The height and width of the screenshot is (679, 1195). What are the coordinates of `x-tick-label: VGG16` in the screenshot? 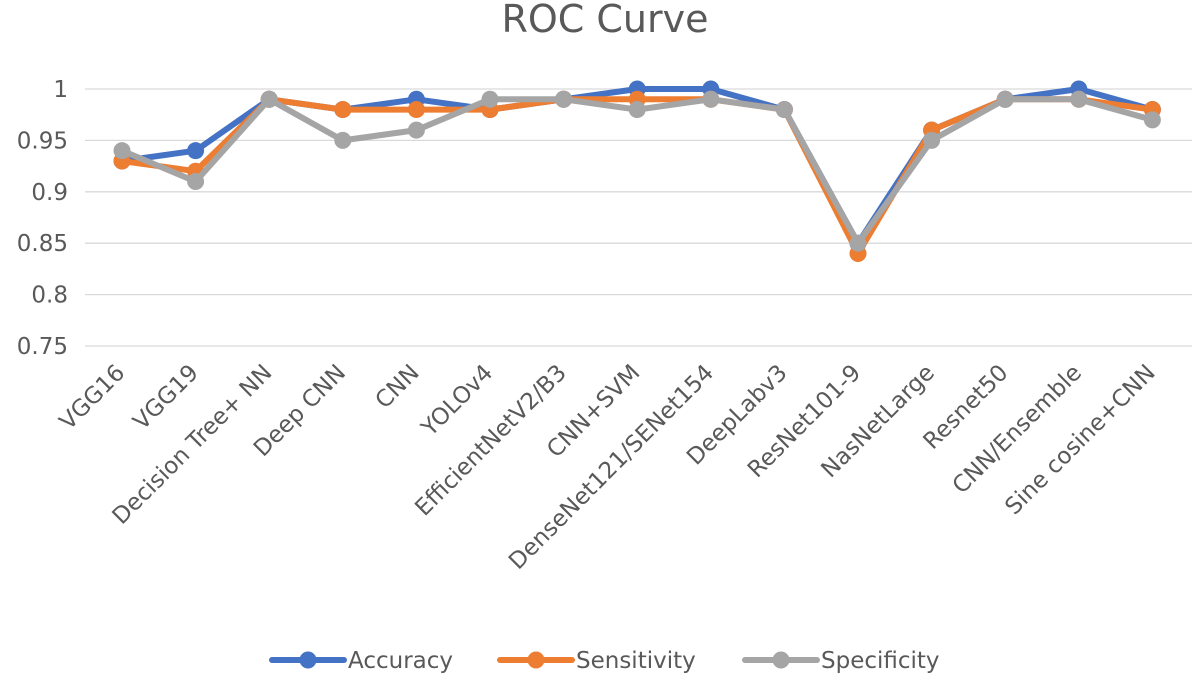 It's located at (92, 397).